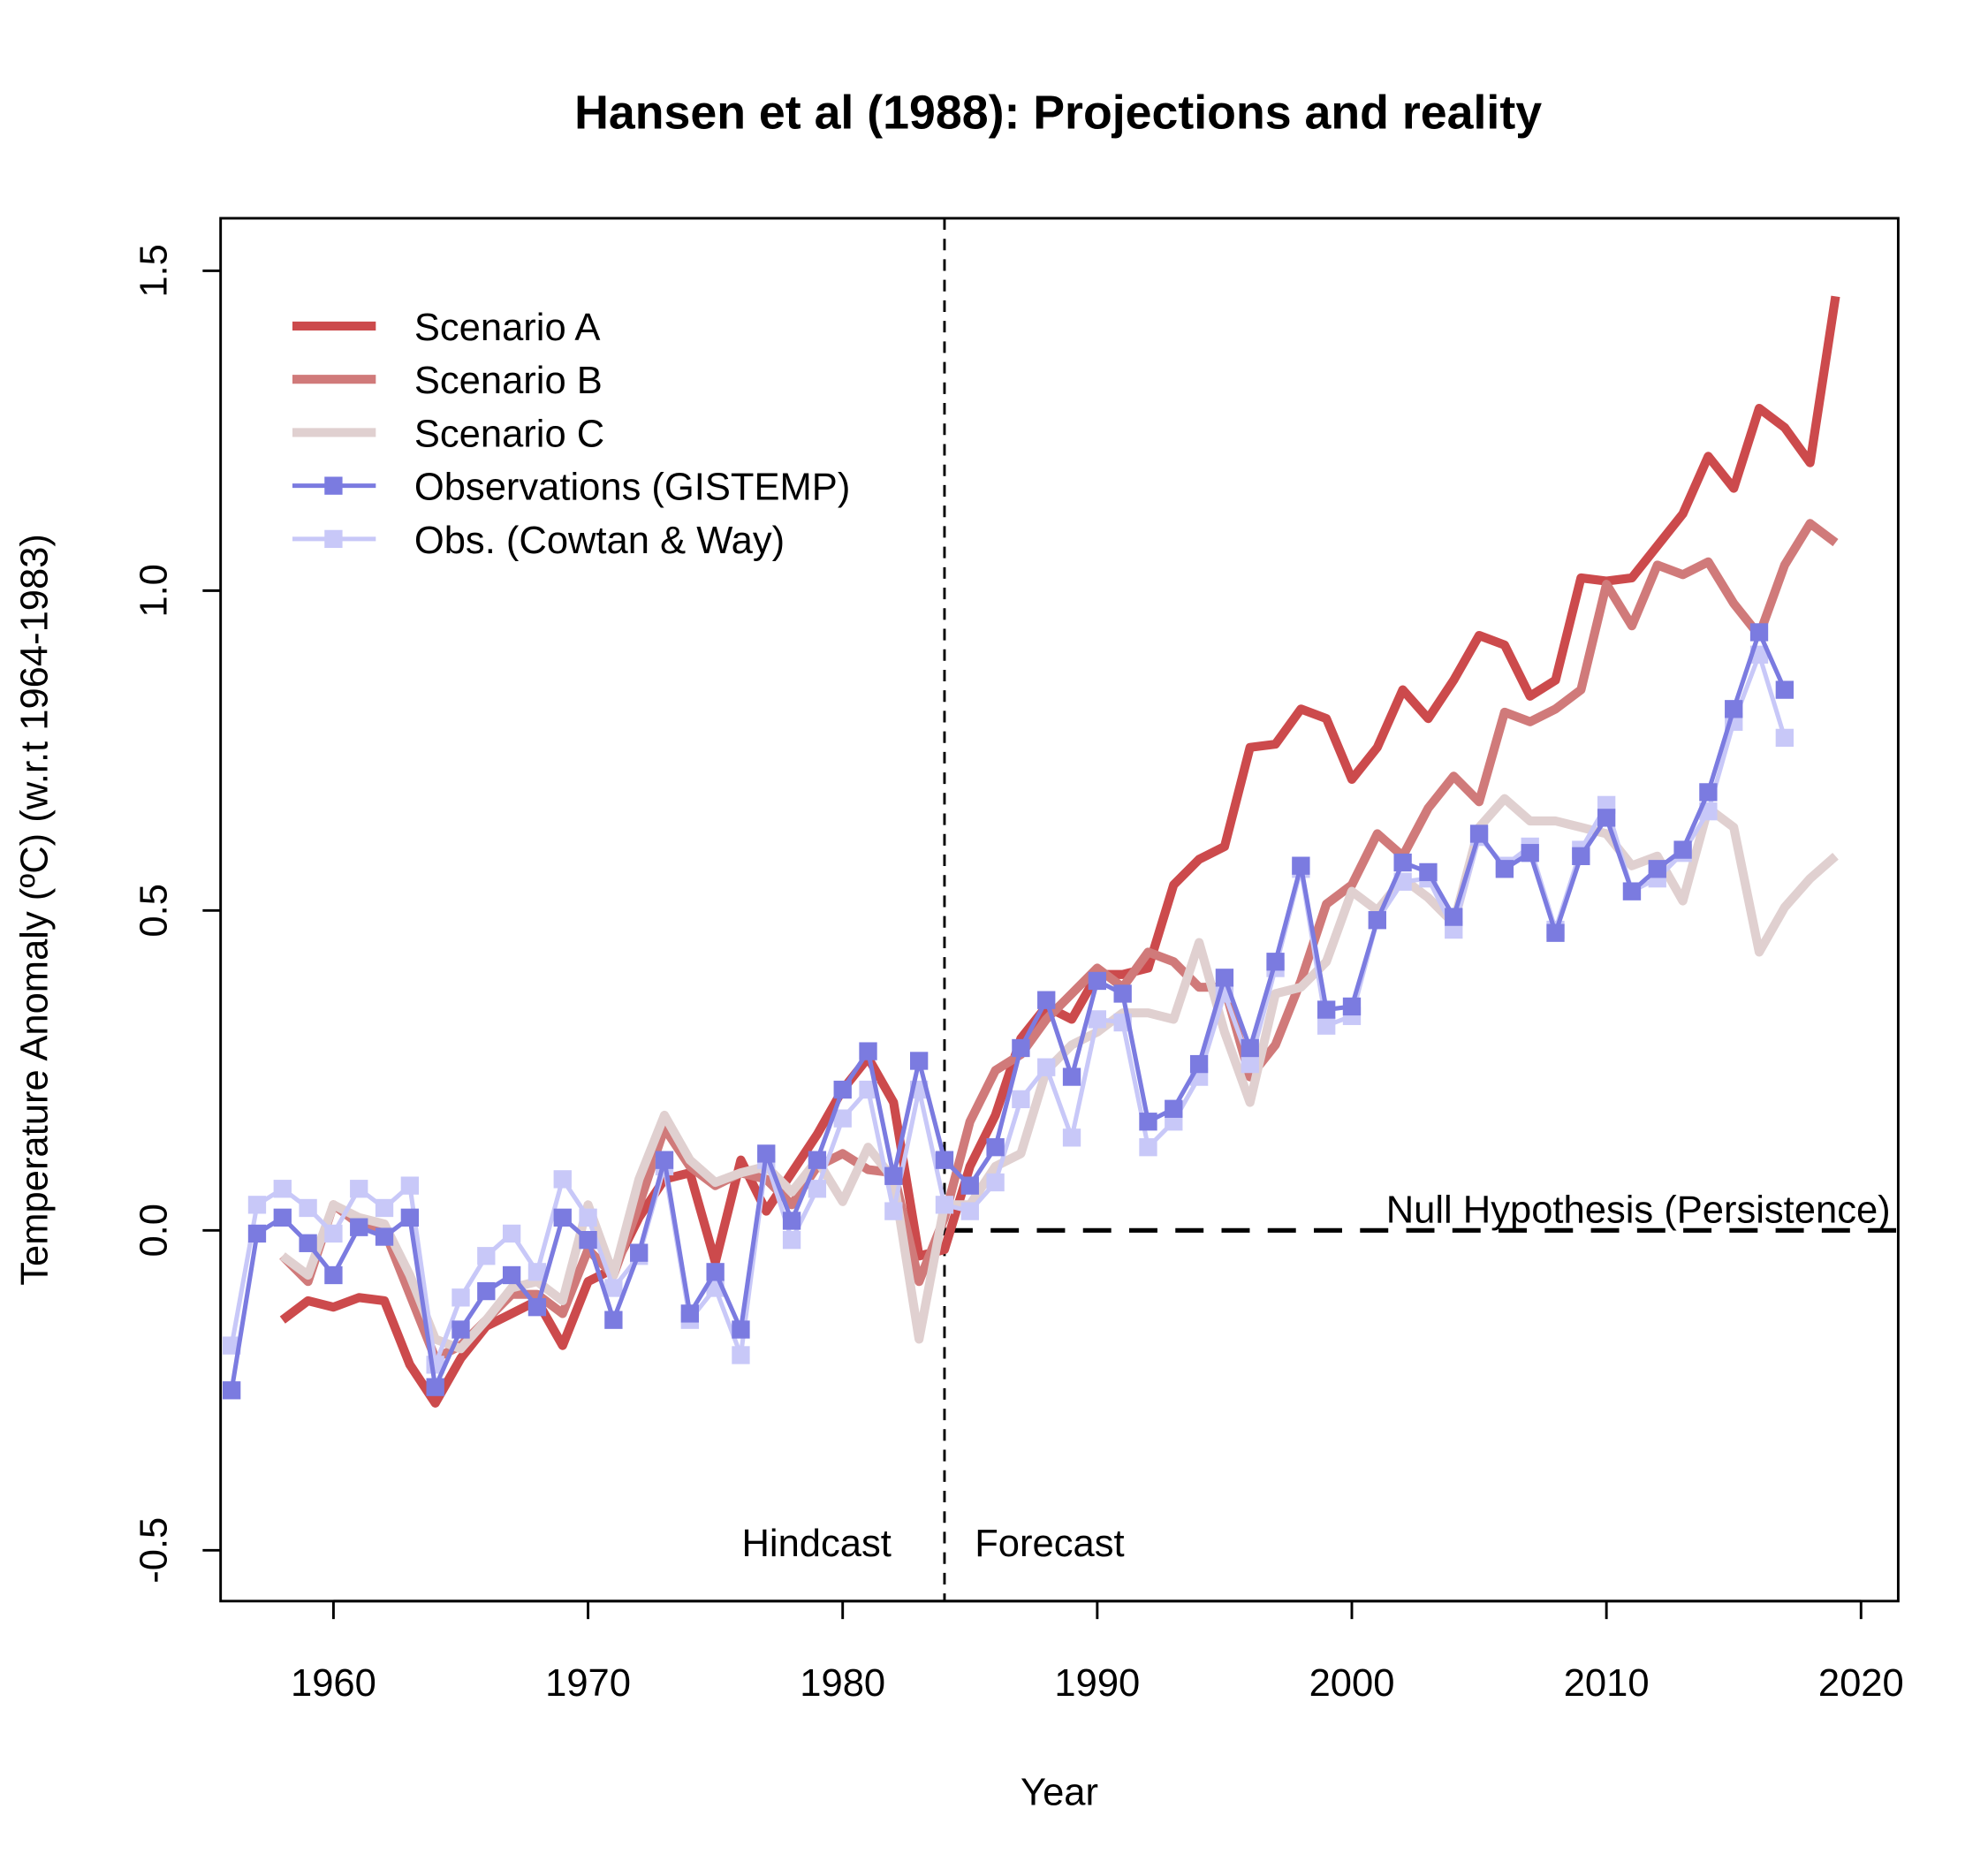 The image size is (1988, 1854). Describe the element at coordinates (588, 1683) in the screenshot. I see `x-tick-label: 1970` at that location.